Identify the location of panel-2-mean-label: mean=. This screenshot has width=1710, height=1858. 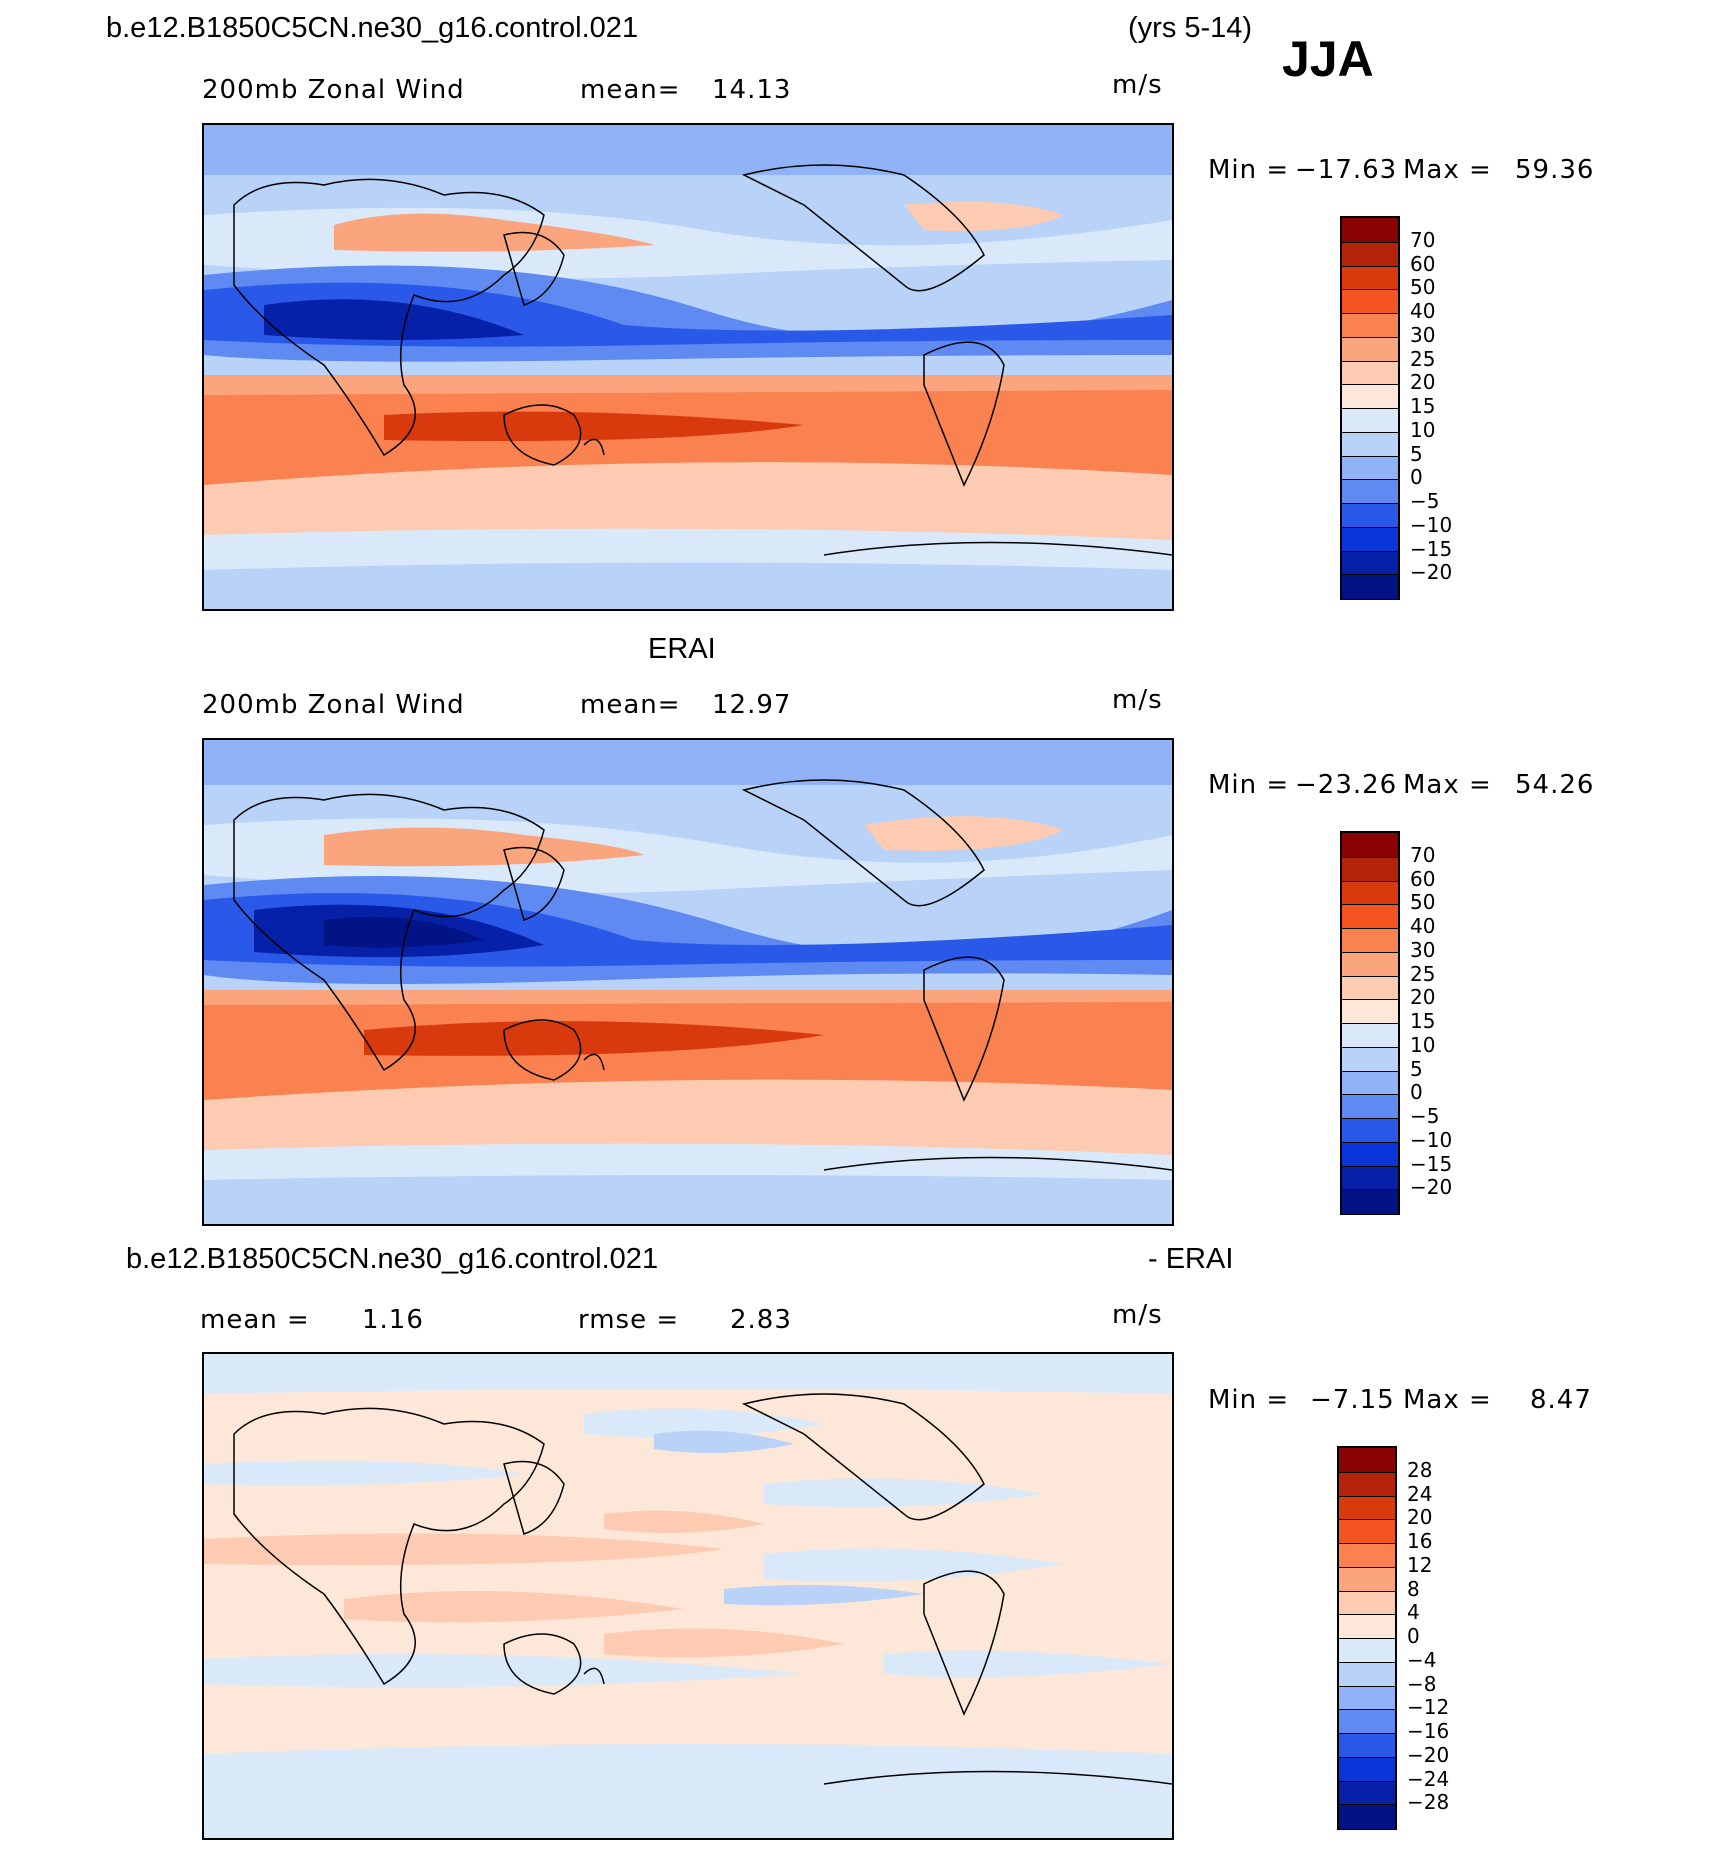
(630, 705).